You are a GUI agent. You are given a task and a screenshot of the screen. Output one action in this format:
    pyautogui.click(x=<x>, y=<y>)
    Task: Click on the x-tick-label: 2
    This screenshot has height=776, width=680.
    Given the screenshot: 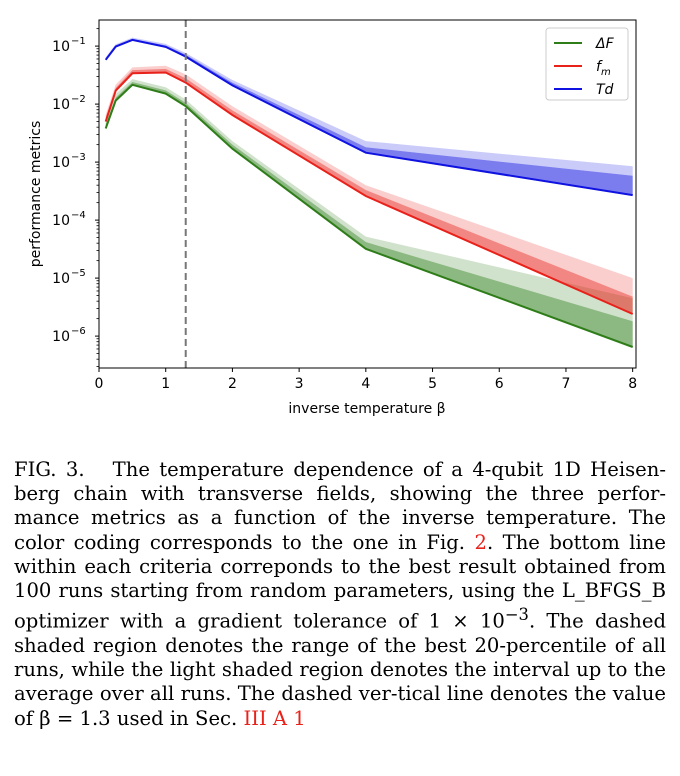 What is the action you would take?
    pyautogui.click(x=232, y=384)
    